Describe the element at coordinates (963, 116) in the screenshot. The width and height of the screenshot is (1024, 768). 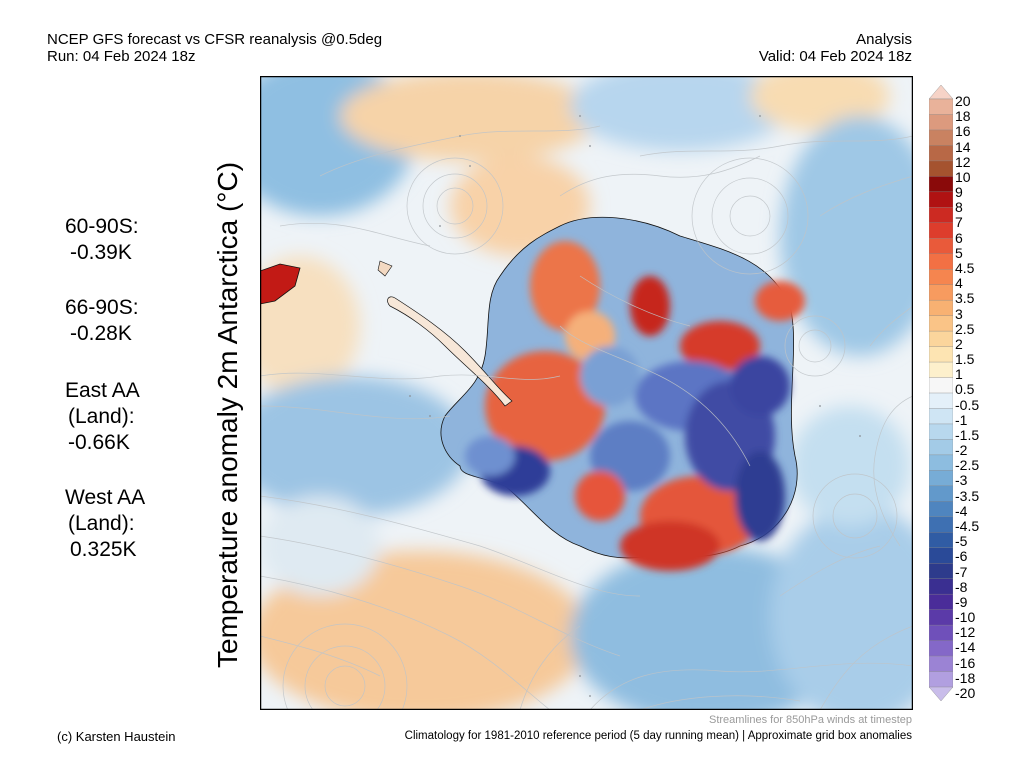
I see `colorbar-tick-label: 18` at that location.